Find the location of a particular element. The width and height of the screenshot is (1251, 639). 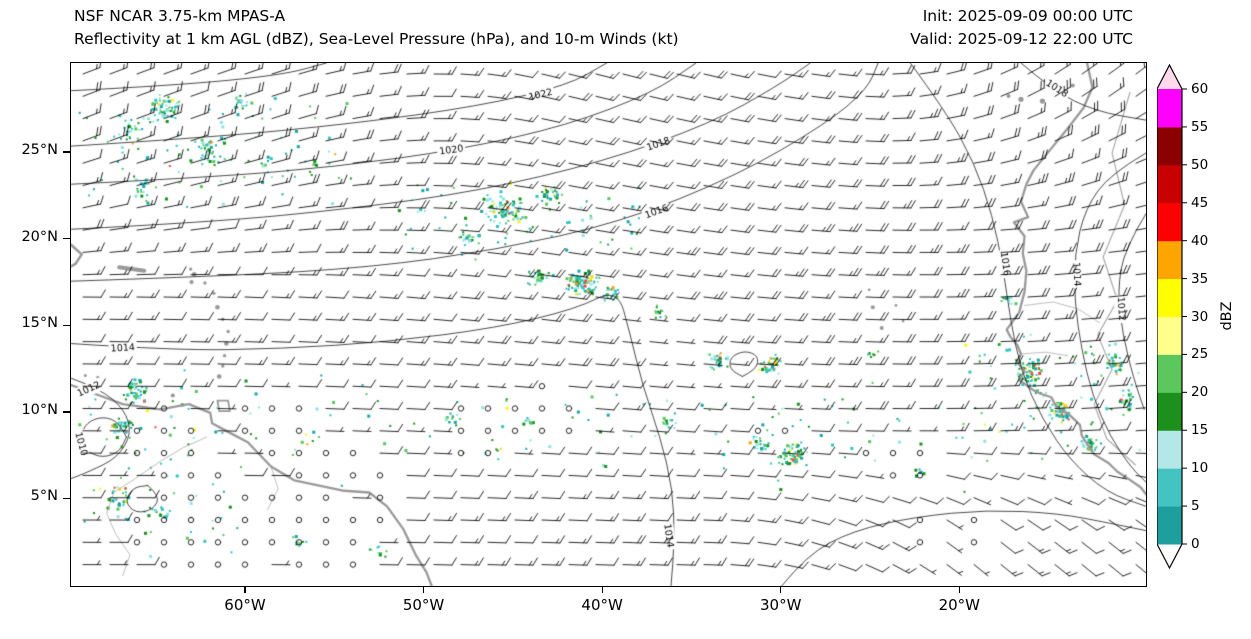

colorbar-tick-label: 10 is located at coordinates (1200, 468).